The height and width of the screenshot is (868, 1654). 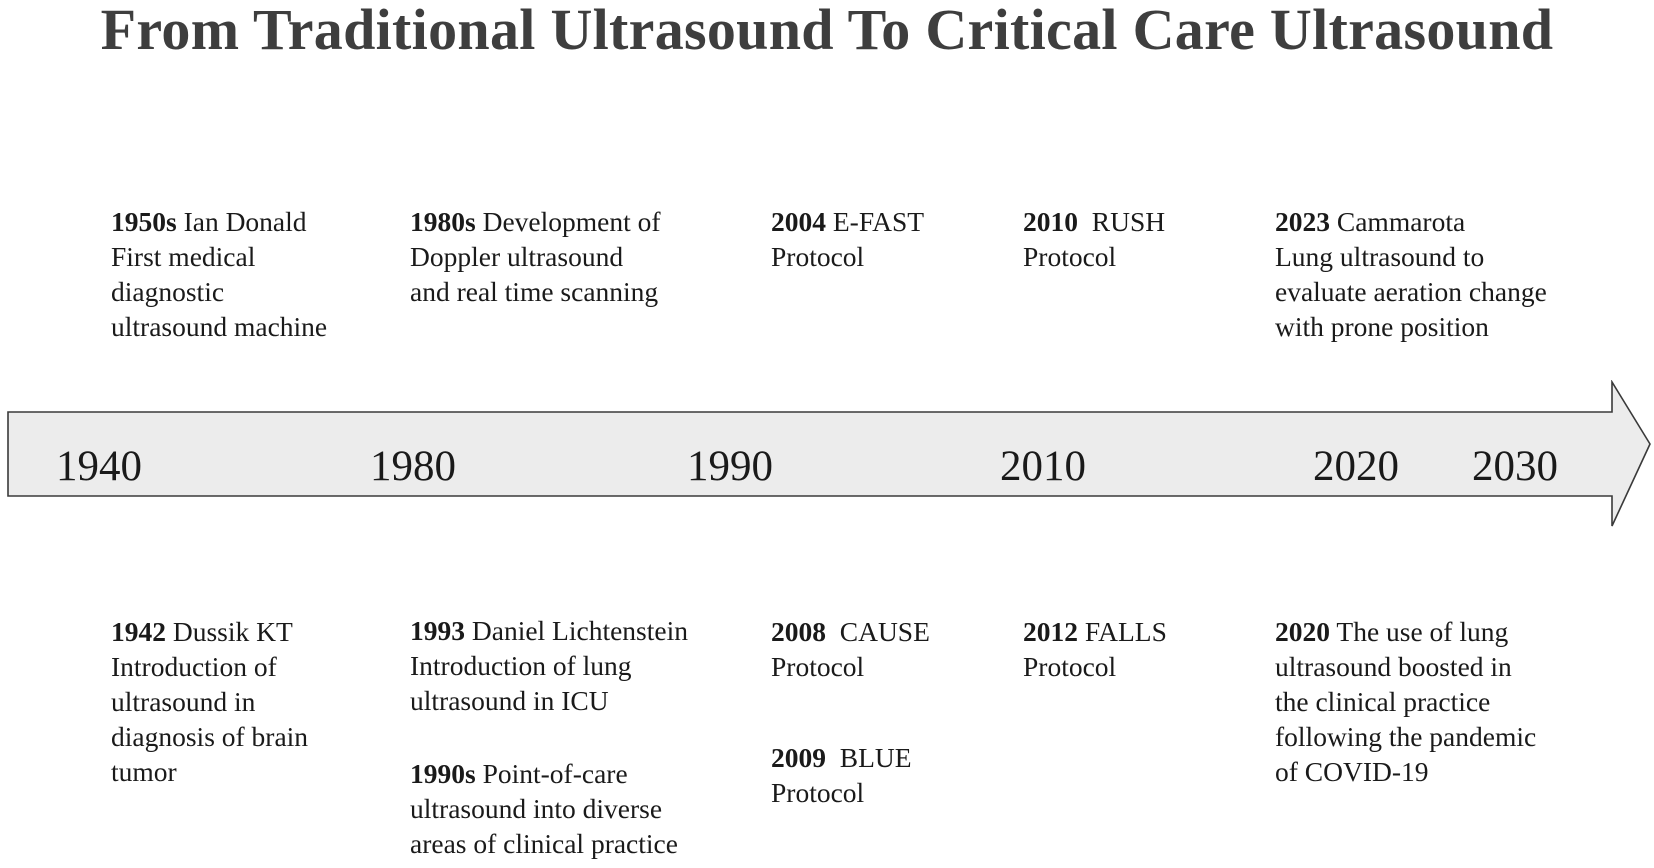 I want to click on event-text: areas of clinical practice, so click(x=544, y=843).